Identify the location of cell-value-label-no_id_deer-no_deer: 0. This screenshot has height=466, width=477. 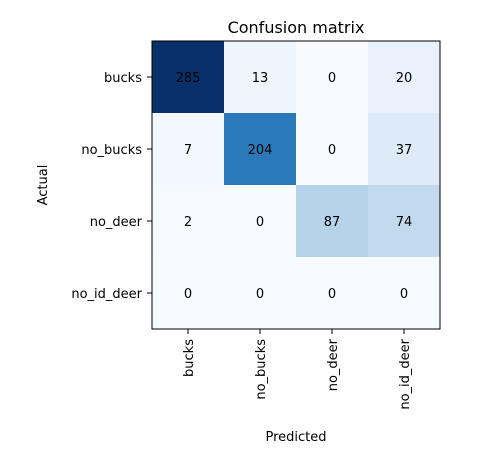
(332, 294).